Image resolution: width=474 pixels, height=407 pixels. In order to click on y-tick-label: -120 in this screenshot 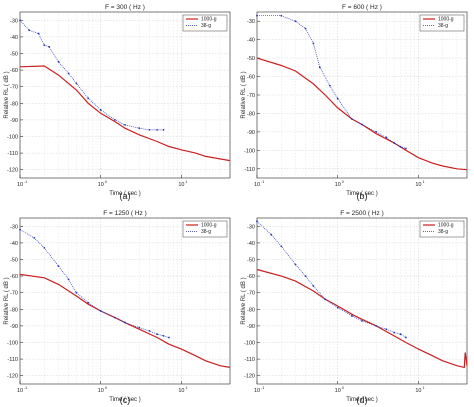, I will do `click(12, 171)`.